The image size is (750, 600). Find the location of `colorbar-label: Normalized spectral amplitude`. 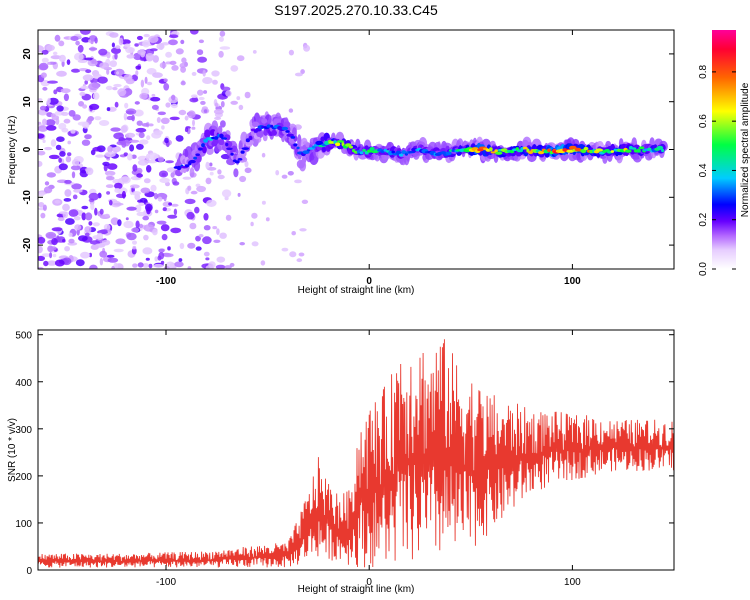

colorbar-label: Normalized spectral amplitude is located at coordinates (745, 149).